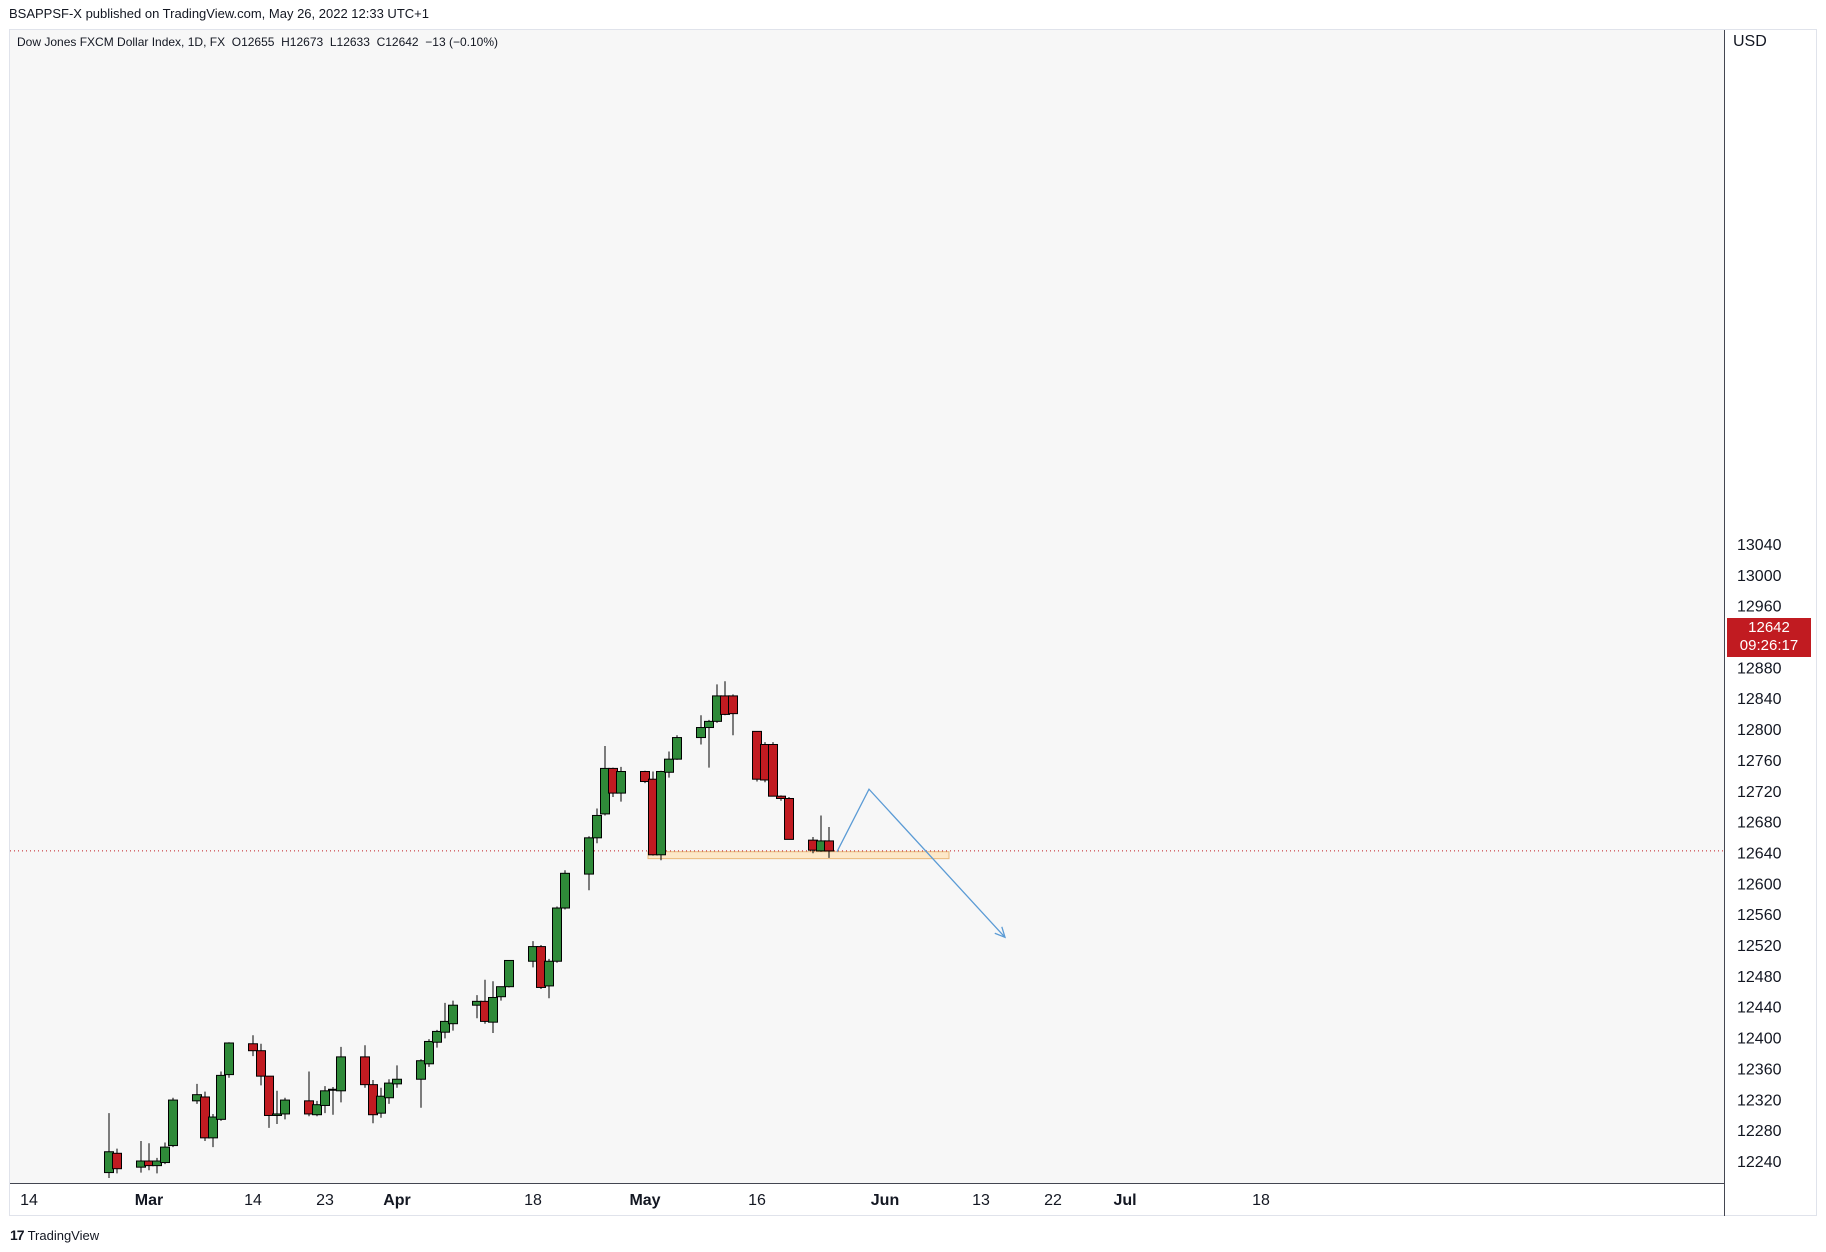 This screenshot has height=1252, width=1826. I want to click on bar-close-countdown: 09:26:17, so click(1769, 645).